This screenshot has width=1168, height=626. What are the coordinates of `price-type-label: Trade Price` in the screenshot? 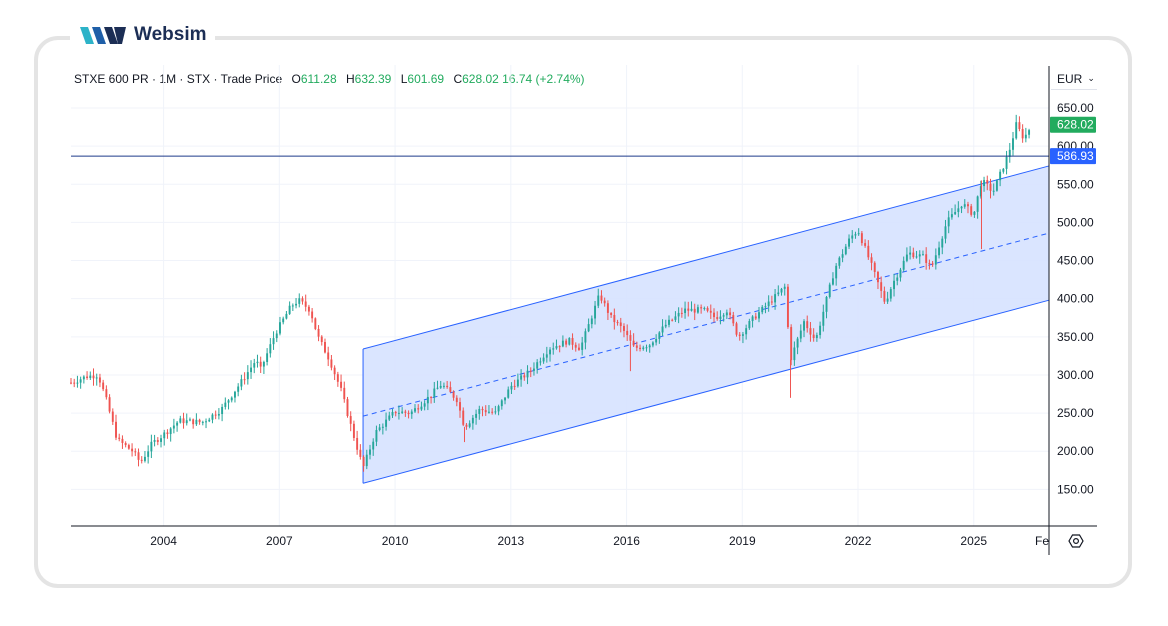 It's located at (251, 79).